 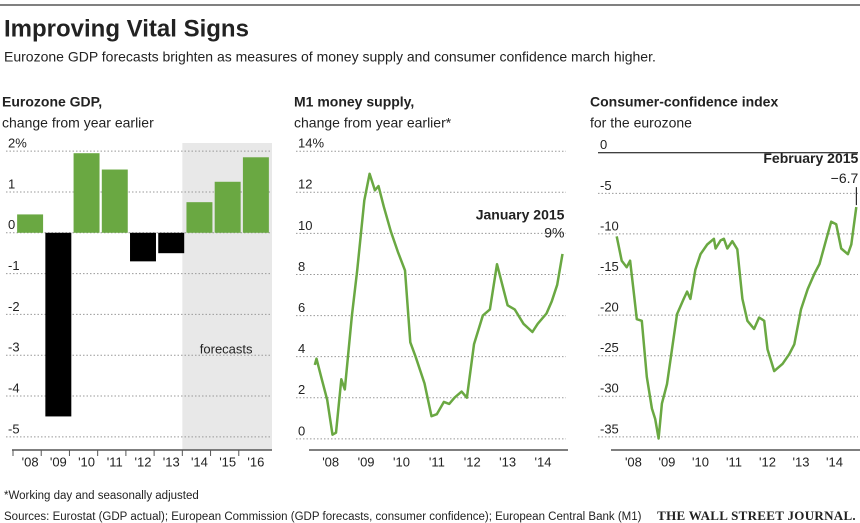 I want to click on y-tick-label: -20, so click(x=609, y=307).